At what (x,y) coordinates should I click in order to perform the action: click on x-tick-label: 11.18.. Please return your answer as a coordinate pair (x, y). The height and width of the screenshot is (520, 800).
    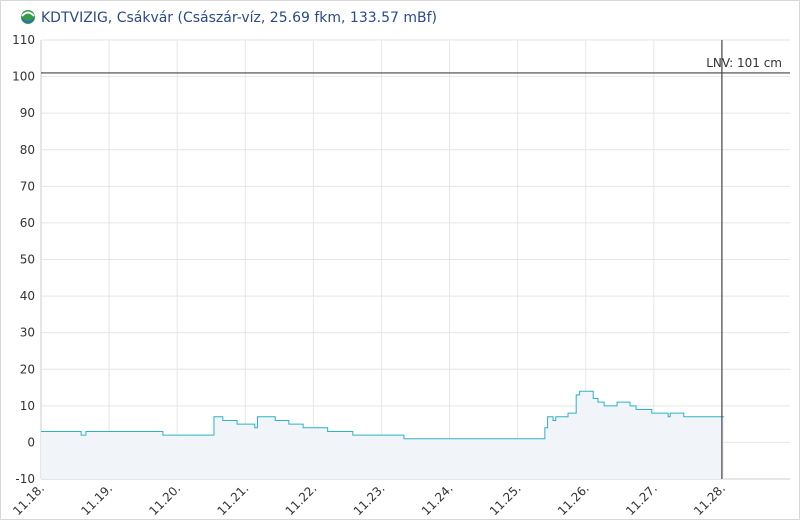
    Looking at the image, I should click on (28, 499).